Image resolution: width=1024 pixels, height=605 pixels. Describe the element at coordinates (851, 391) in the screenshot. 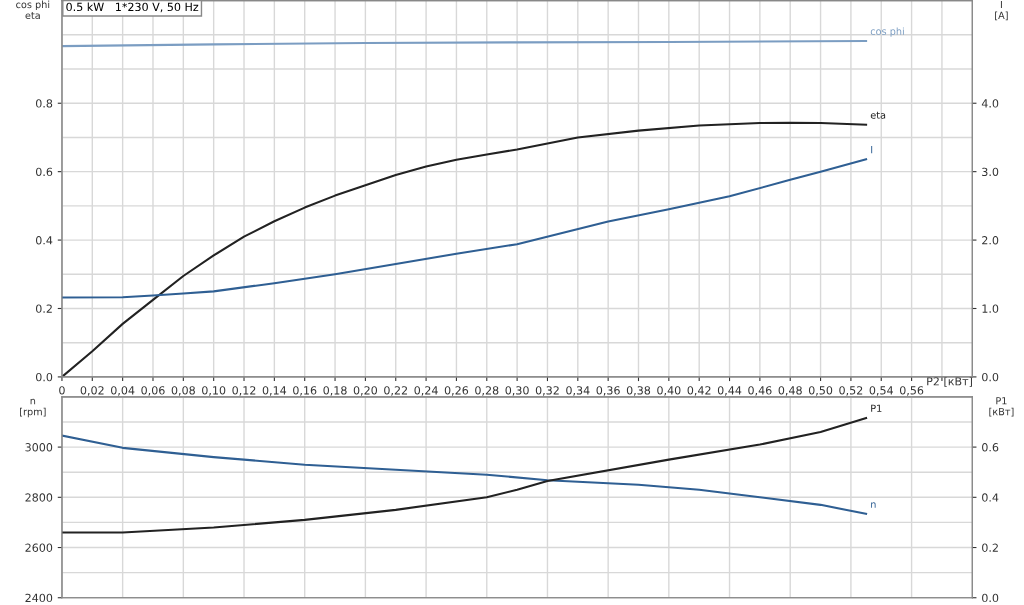

I see `x-tick-label: 0,52` at that location.